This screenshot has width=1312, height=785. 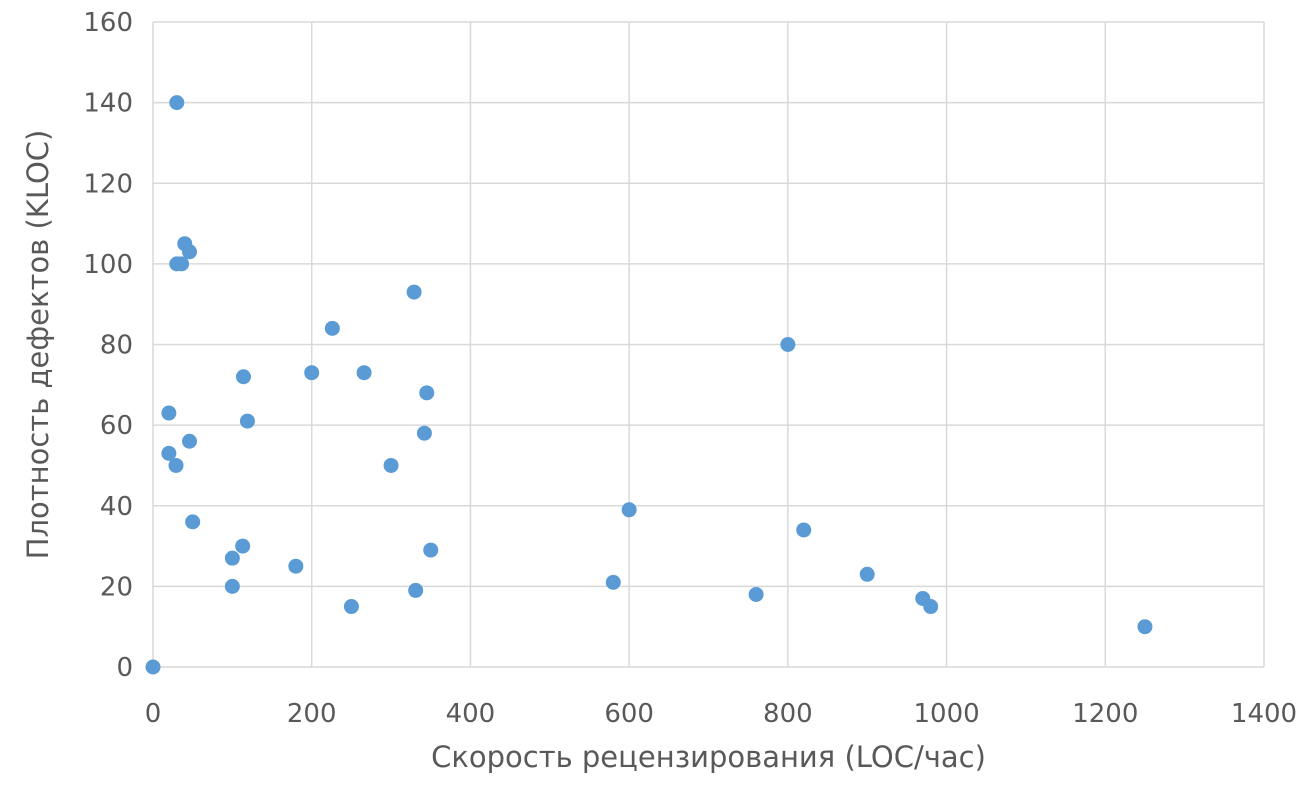 I want to click on y-axis-title: Плотность дефектов (KLOC), so click(x=38, y=345).